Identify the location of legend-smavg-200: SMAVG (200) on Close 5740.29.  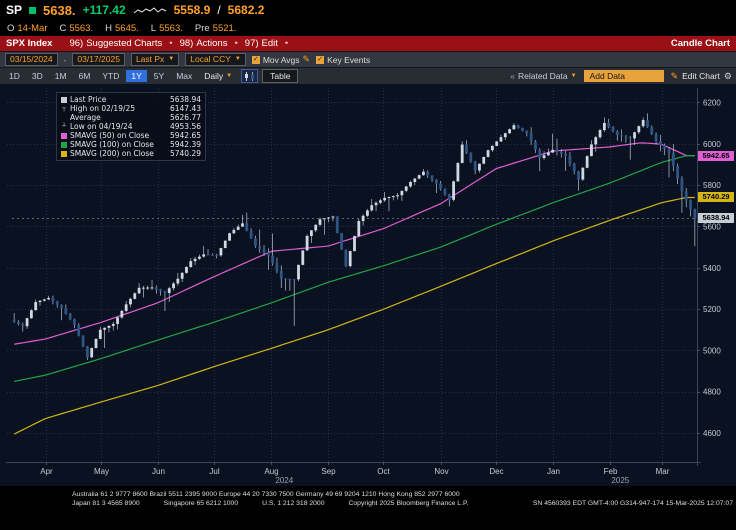
(131, 153).